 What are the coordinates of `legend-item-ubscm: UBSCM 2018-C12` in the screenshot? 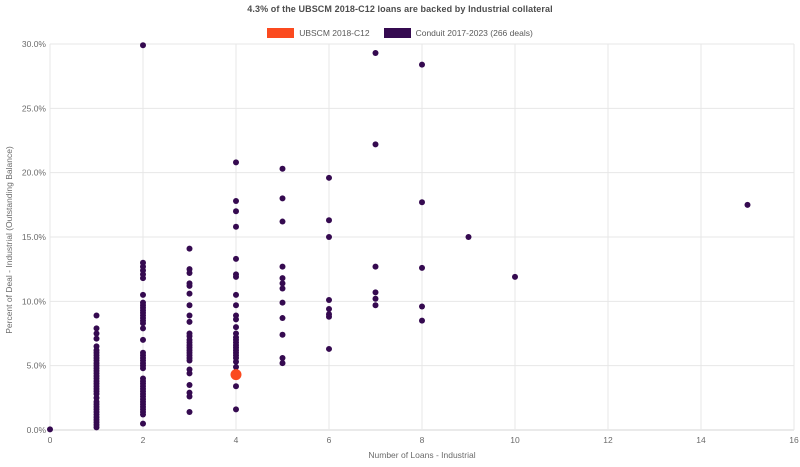 It's located at (318, 33).